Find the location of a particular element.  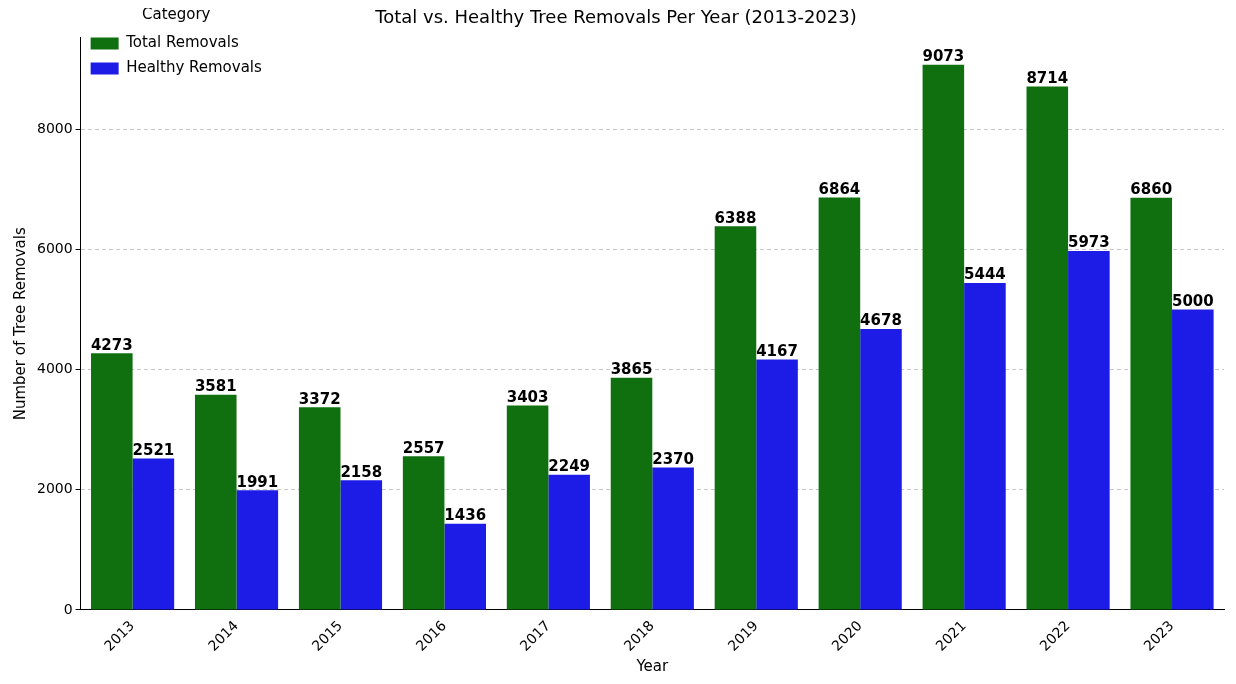

data-label: 3581 is located at coordinates (215, 386).